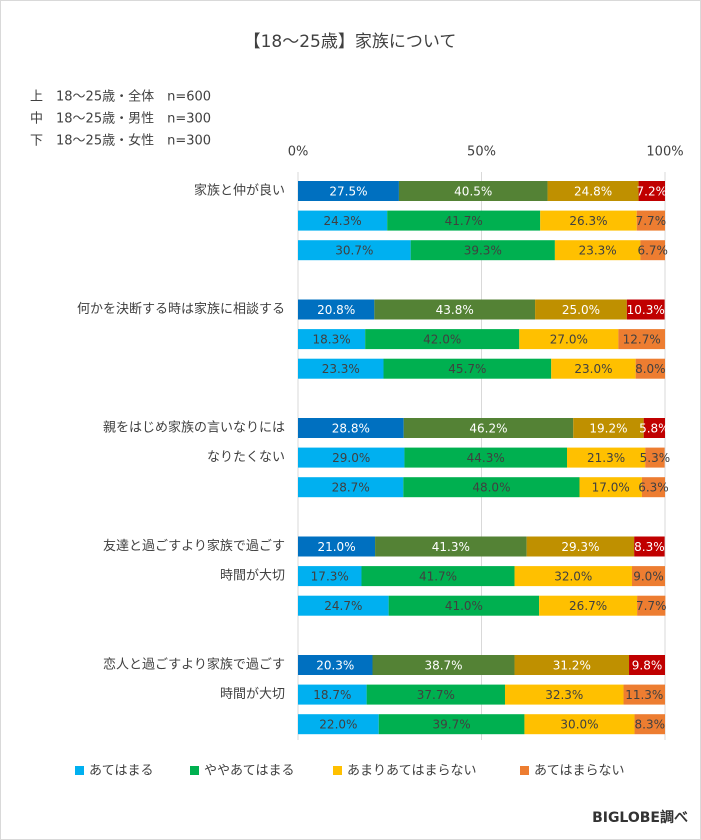 The width and height of the screenshot is (701, 840). What do you see at coordinates (298, 152) in the screenshot?
I see `x-tick-label: 0%` at bounding box center [298, 152].